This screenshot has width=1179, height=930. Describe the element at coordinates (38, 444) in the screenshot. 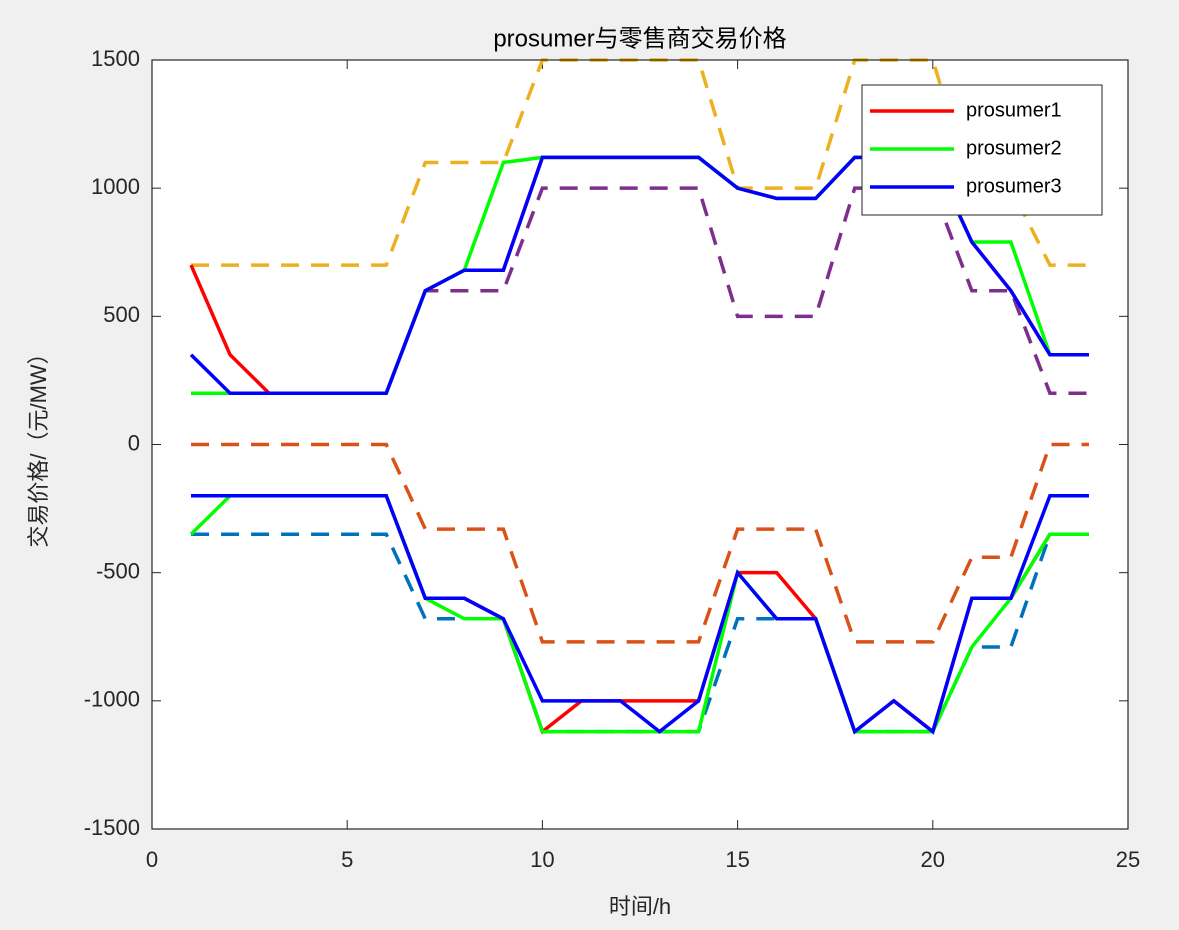

I see `y-axis-label: 交易价格/（元/MW）` at that location.